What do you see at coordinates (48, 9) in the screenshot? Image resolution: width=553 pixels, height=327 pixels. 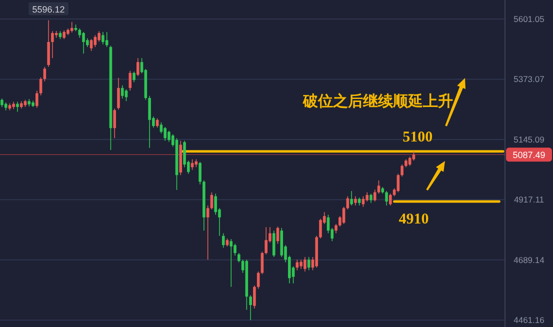 I see `annotation: 5596.12` at bounding box center [48, 9].